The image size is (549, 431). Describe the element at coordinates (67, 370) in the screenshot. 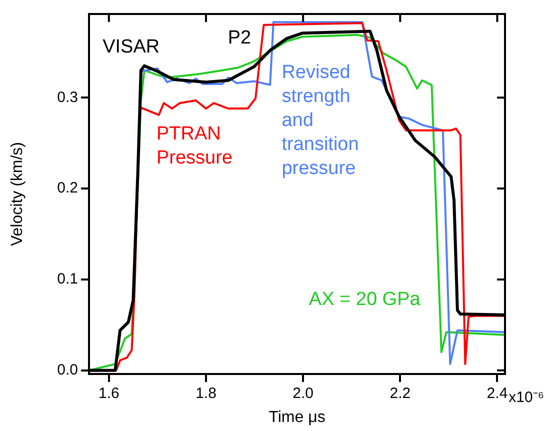

I see `y-tick-label: 0.0` at that location.